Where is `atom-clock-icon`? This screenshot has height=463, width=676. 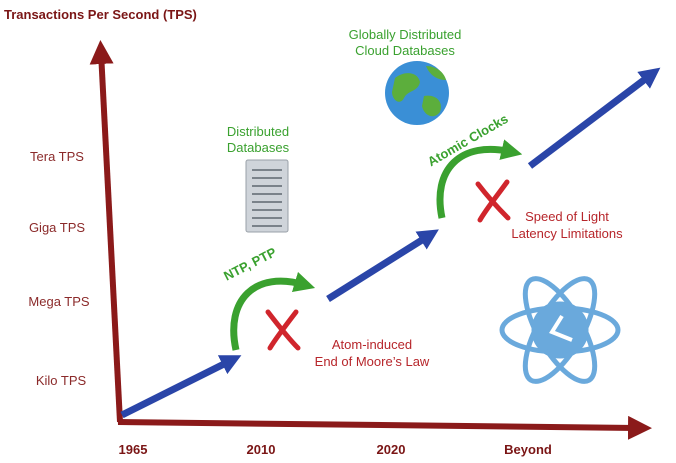
atom-clock-icon is located at coordinates (560, 330).